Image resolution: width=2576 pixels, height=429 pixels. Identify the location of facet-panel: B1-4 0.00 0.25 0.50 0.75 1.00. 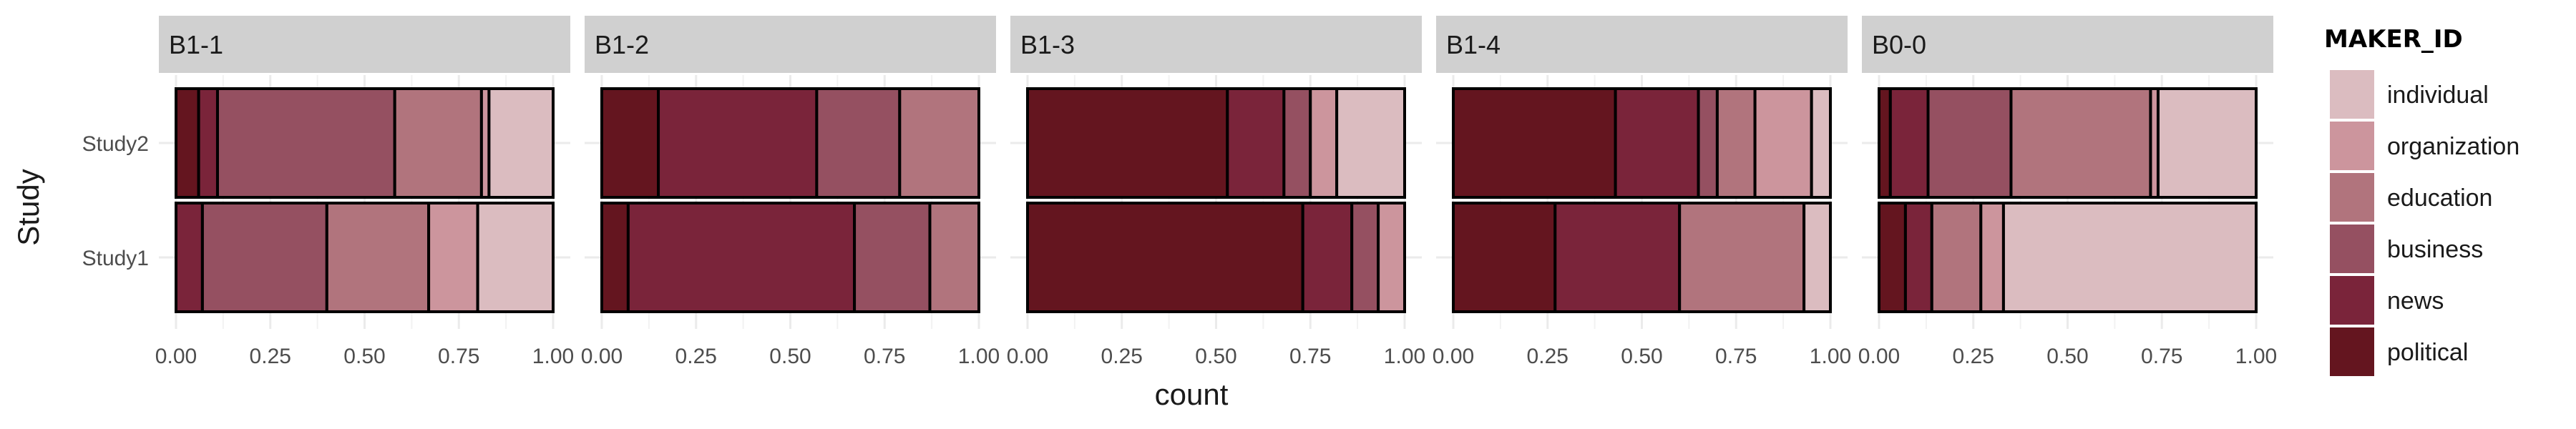
(1642, 192).